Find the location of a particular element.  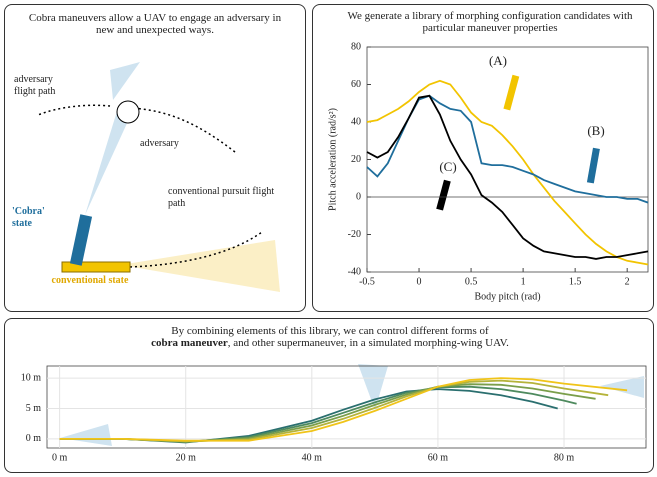

title-part: cobra maneuver is located at coordinates (189, 343).